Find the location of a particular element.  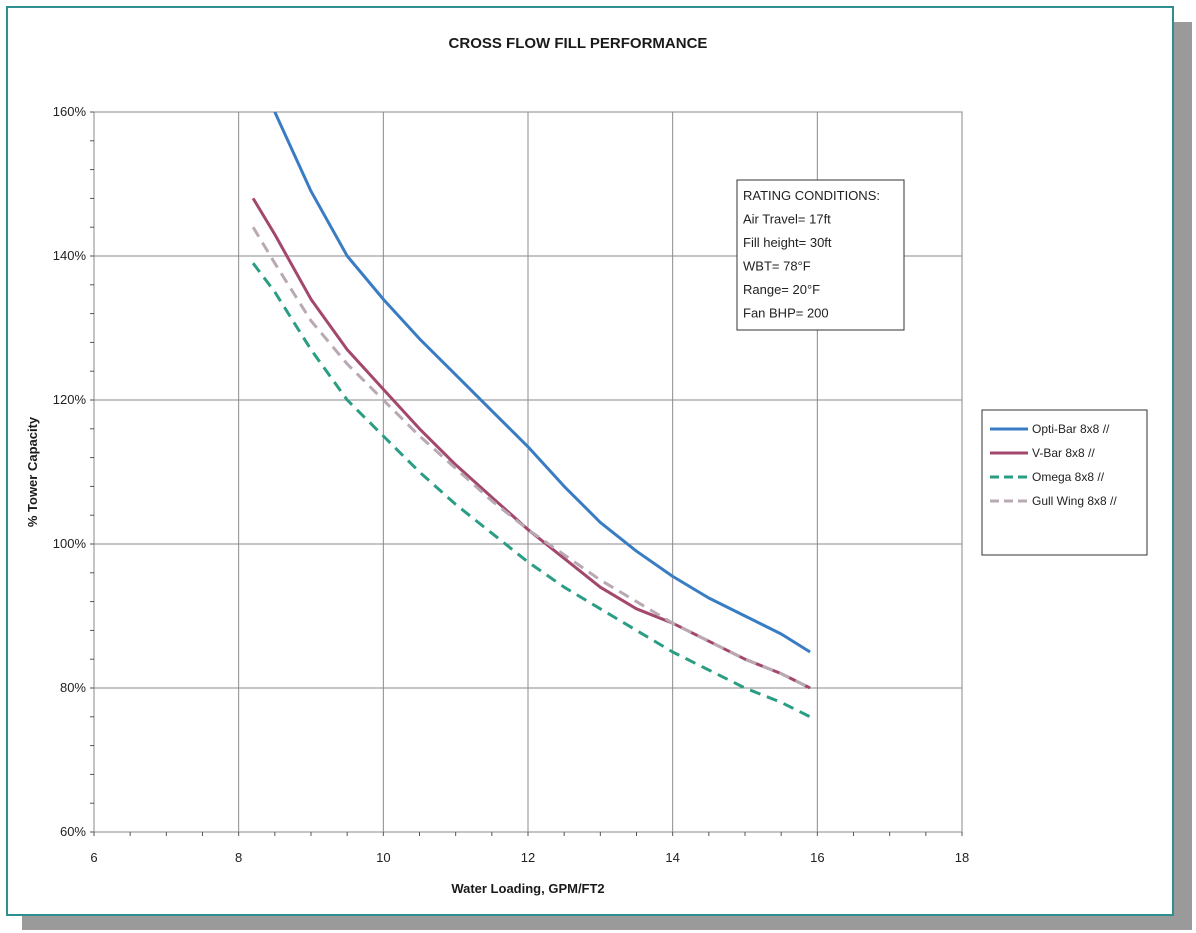

y-tick-label: 160% is located at coordinates (70, 111).